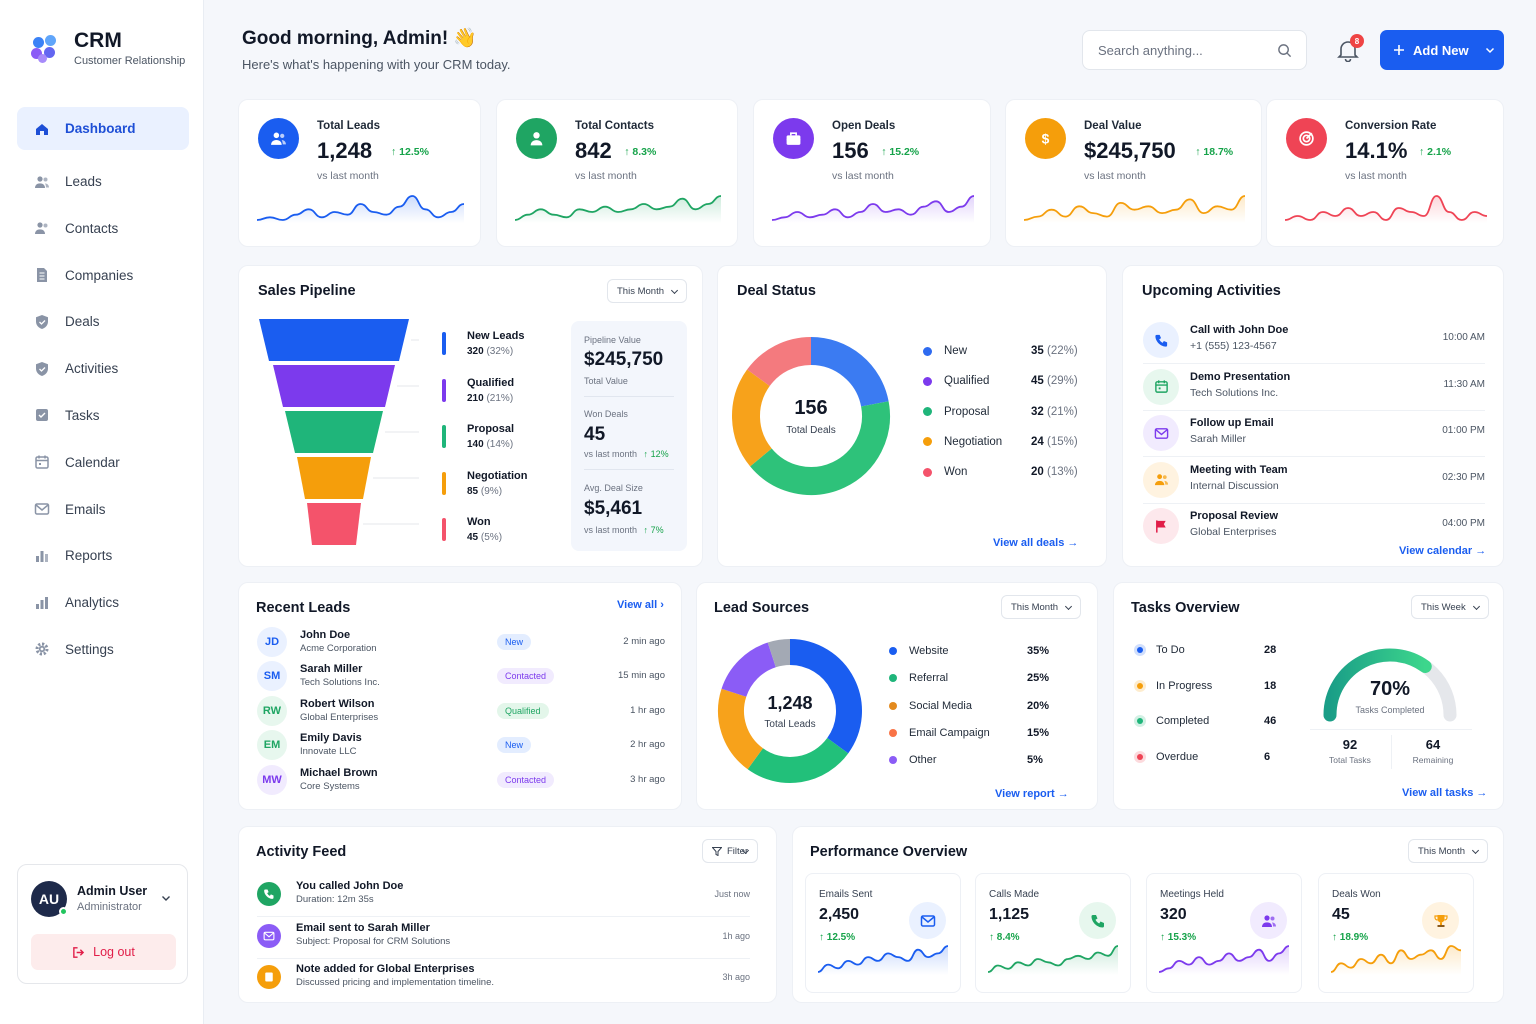  Describe the element at coordinates (103, 181) in the screenshot. I see `sidebar-item-leads: Leads` at that location.